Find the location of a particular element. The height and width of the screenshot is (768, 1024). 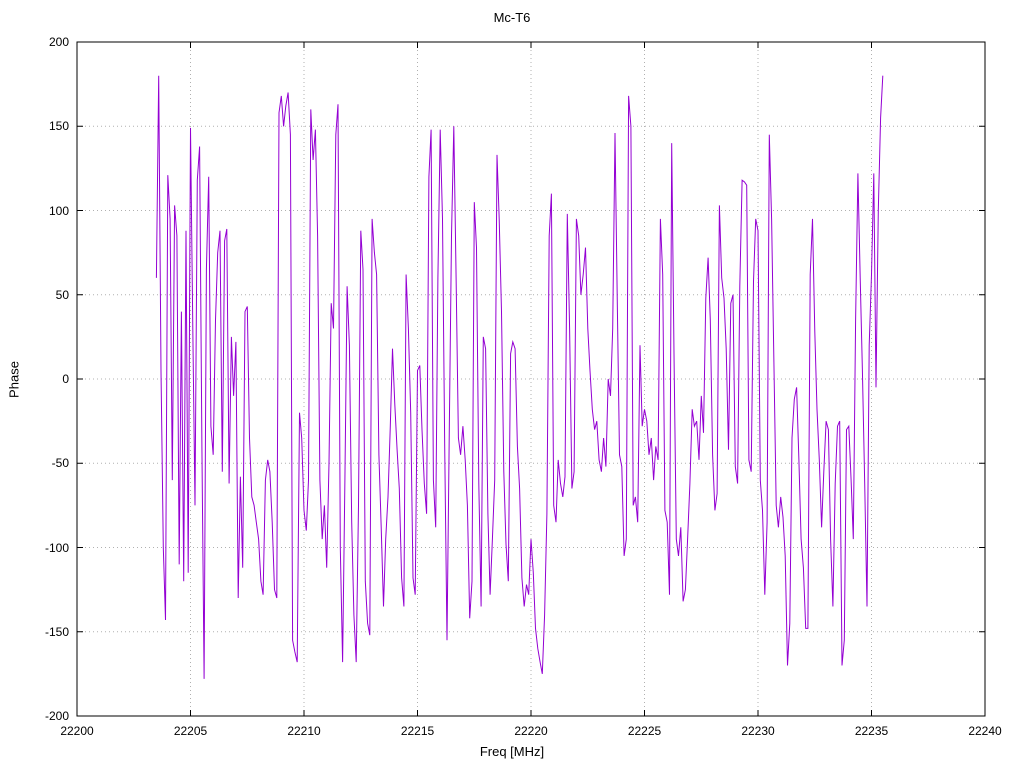

x-axis-label: Freq [MHz] is located at coordinates (512, 751).